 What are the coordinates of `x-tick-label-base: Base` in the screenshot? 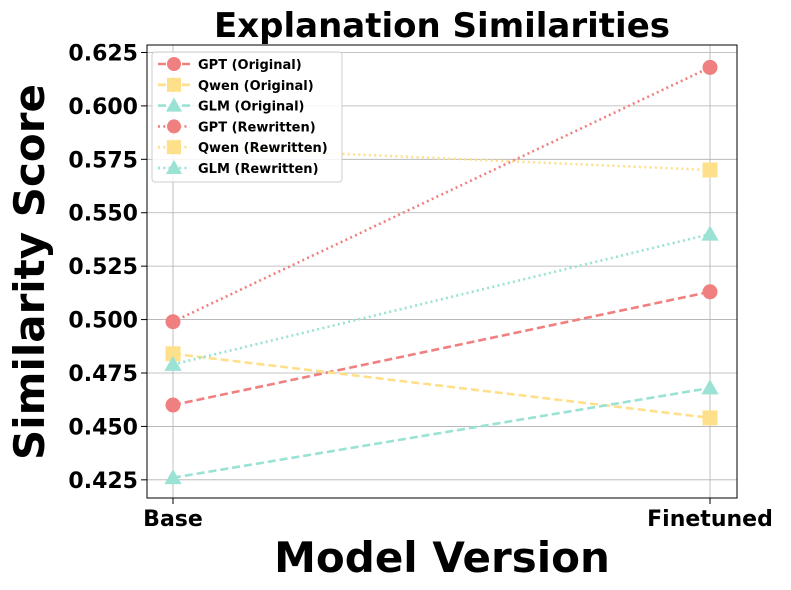 It's located at (173, 519).